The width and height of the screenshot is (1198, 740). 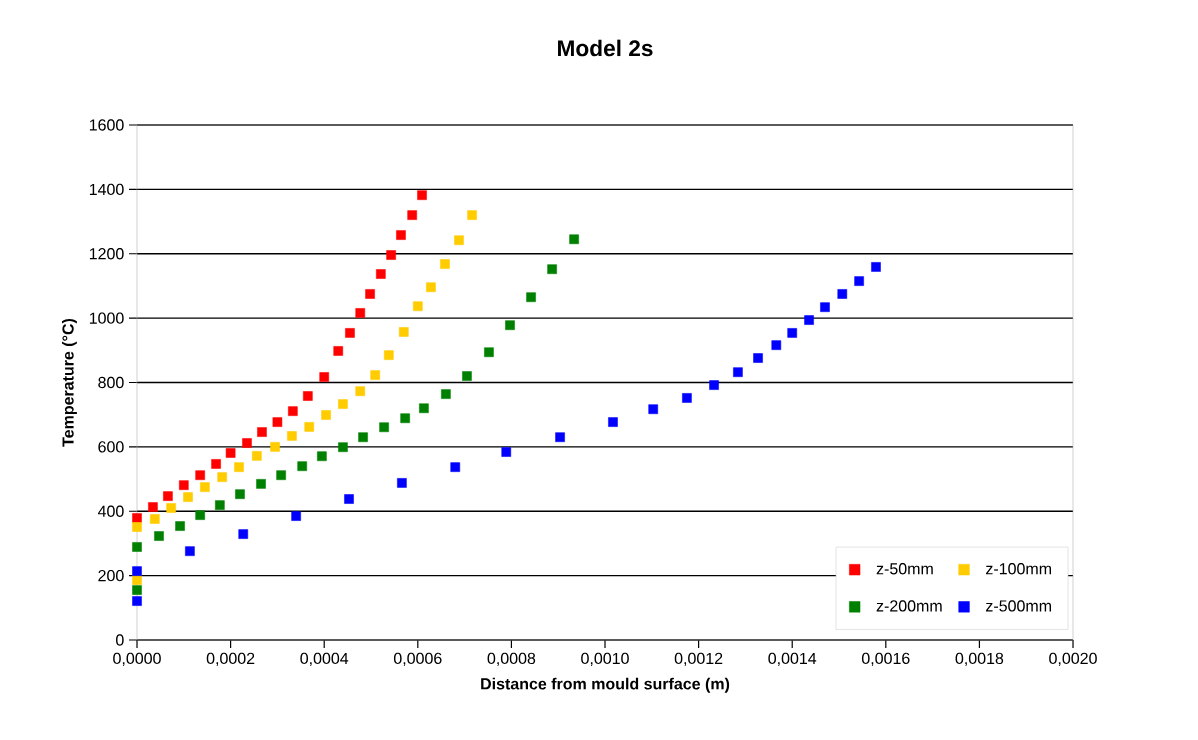 What do you see at coordinates (417, 659) in the screenshot?
I see `x-tick-label: 0,0006` at bounding box center [417, 659].